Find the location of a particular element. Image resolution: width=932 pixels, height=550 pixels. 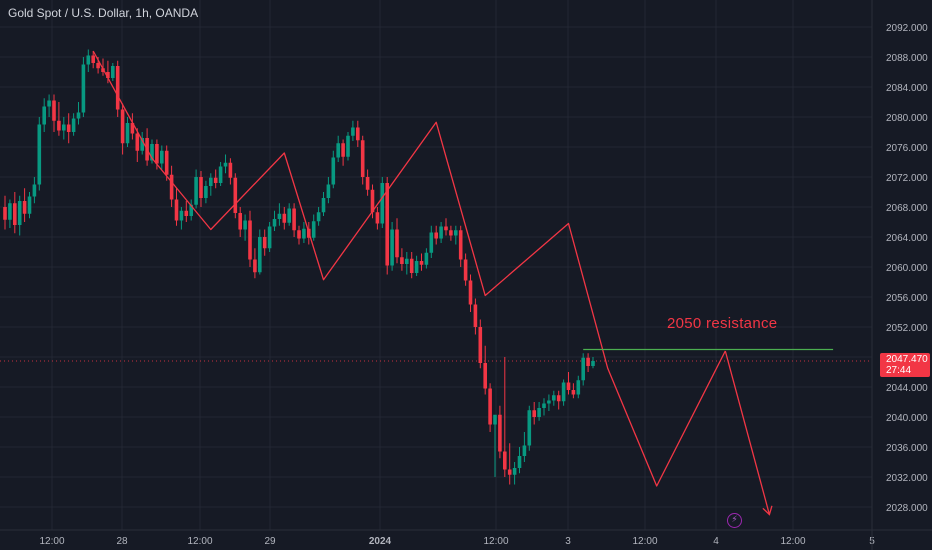

projection-arrowhead is located at coordinates (767, 510).